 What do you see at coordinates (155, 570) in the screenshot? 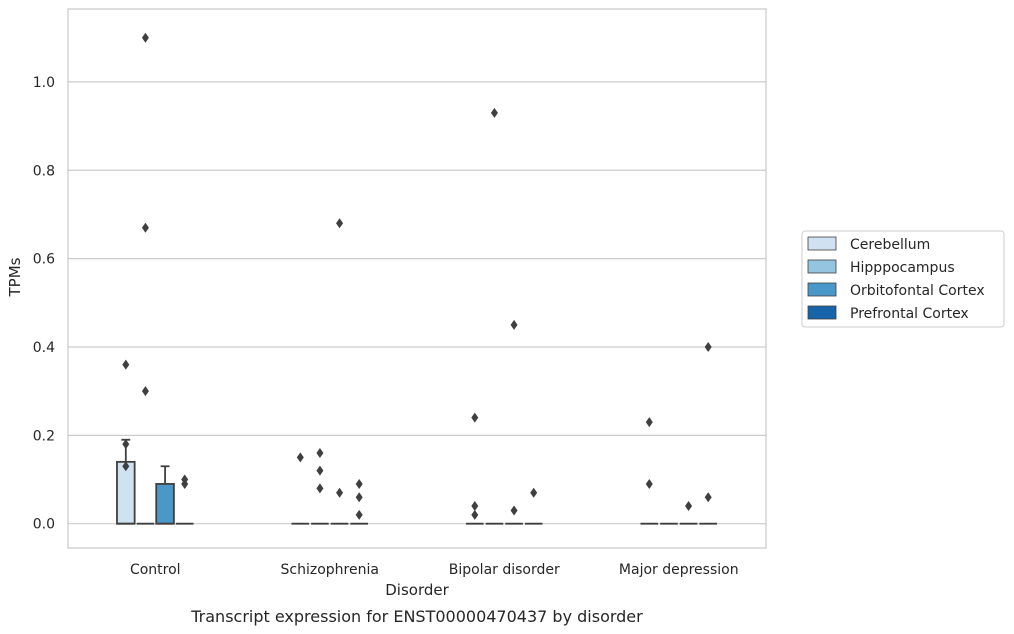
I see `x-tick-label: Control` at bounding box center [155, 570].